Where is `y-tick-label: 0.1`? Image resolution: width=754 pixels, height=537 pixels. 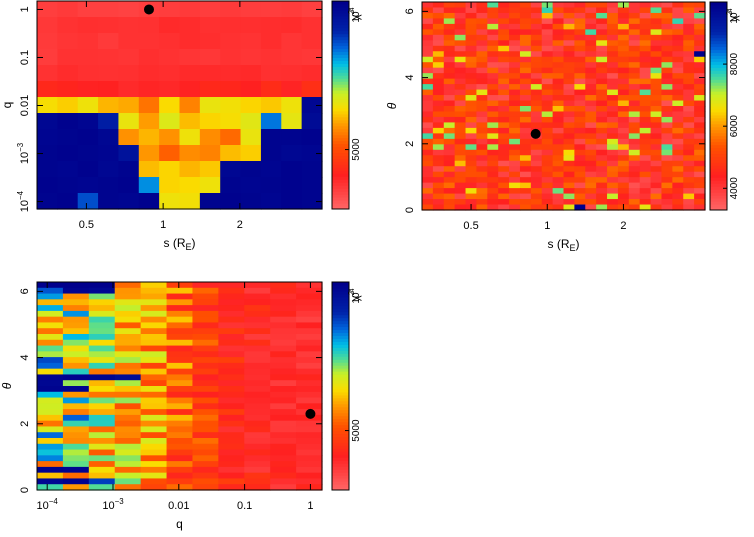 y-tick-label: 0.1 is located at coordinates (25, 57).